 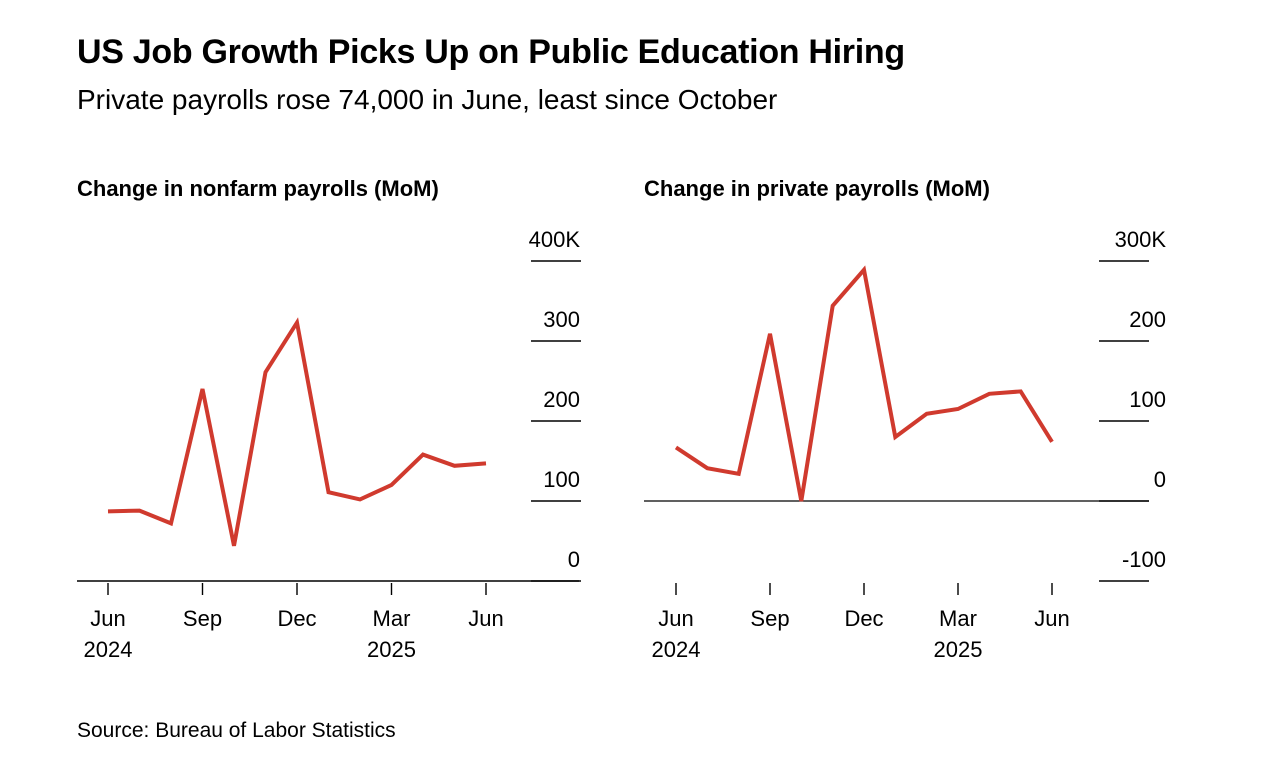 What do you see at coordinates (236, 730) in the screenshot?
I see `source-note: Source: Bureau of Labor Statistics` at bounding box center [236, 730].